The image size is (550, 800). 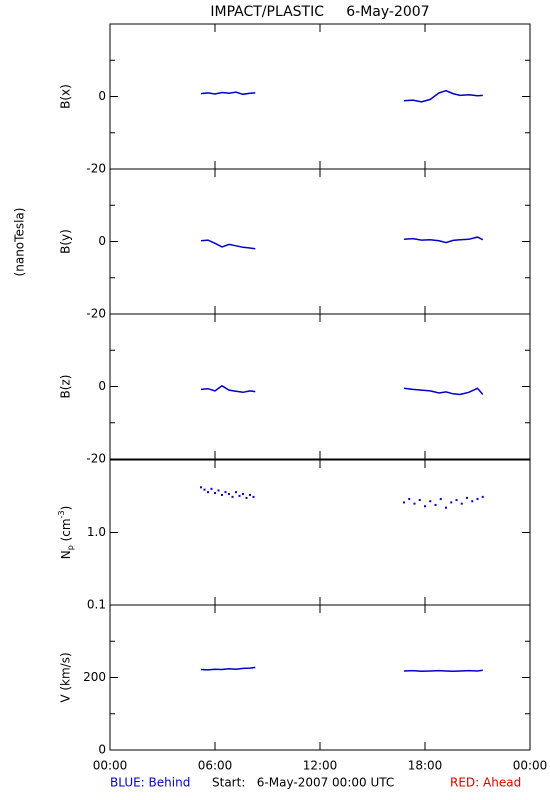 What do you see at coordinates (485, 783) in the screenshot?
I see `legend-ahead: RED: Ahead` at bounding box center [485, 783].